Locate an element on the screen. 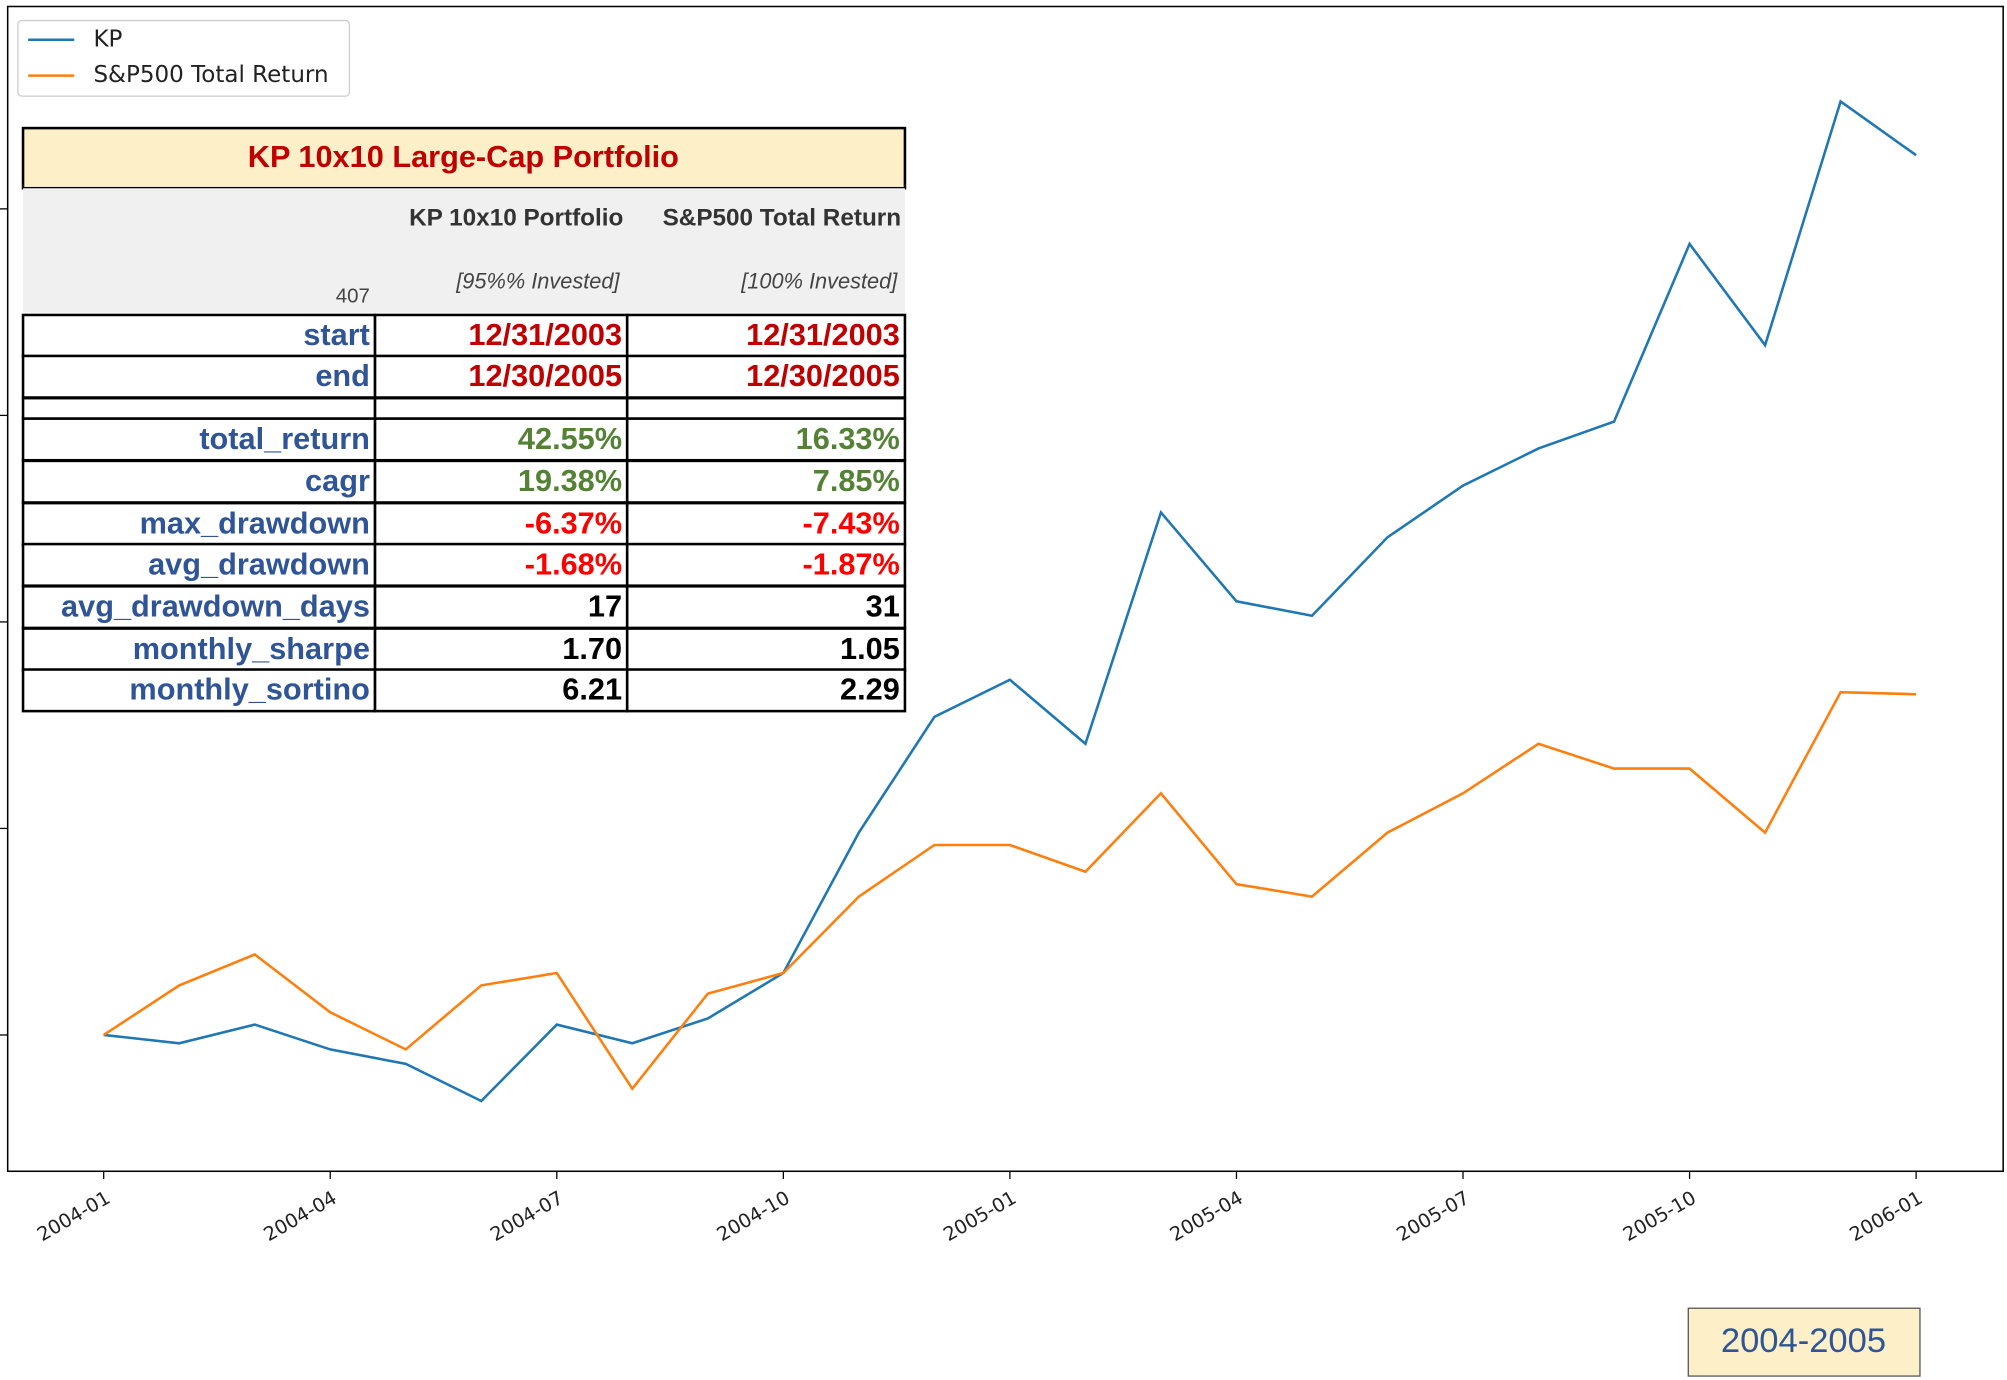  row-label: total_return is located at coordinates (284, 438).